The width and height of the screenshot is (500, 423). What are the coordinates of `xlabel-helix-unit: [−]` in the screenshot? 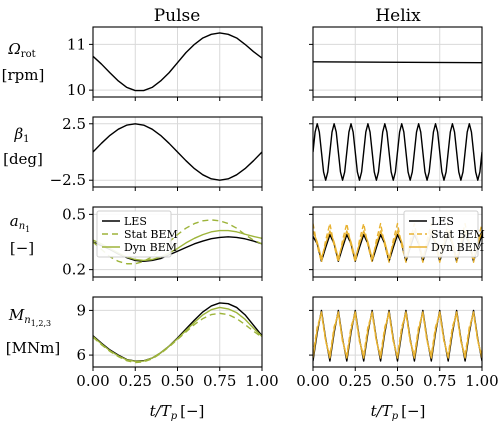 It's located at (413, 411).